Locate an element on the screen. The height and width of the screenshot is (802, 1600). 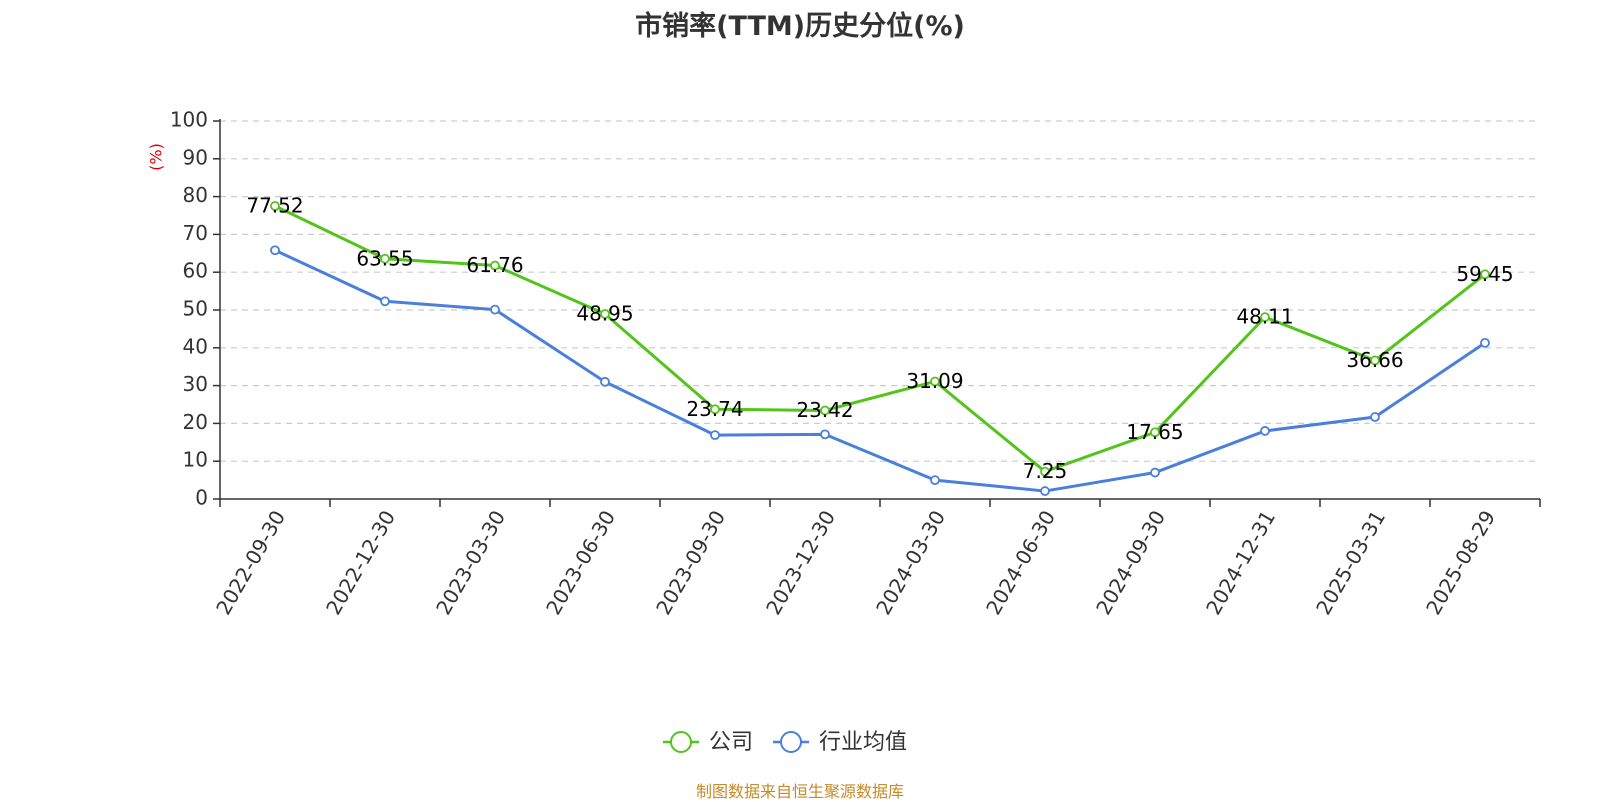
data-label: 61.76 is located at coordinates (494, 265).